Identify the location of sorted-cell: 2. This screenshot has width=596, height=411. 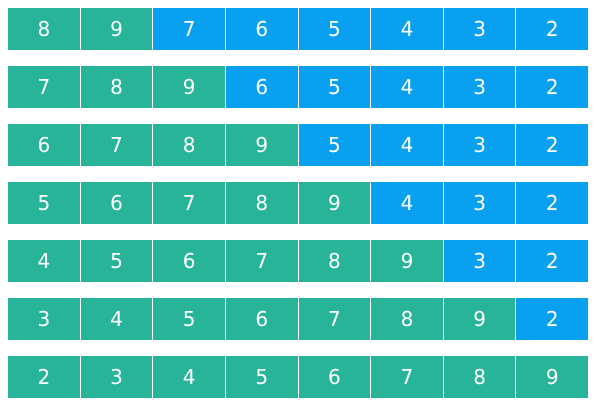
(44, 377).